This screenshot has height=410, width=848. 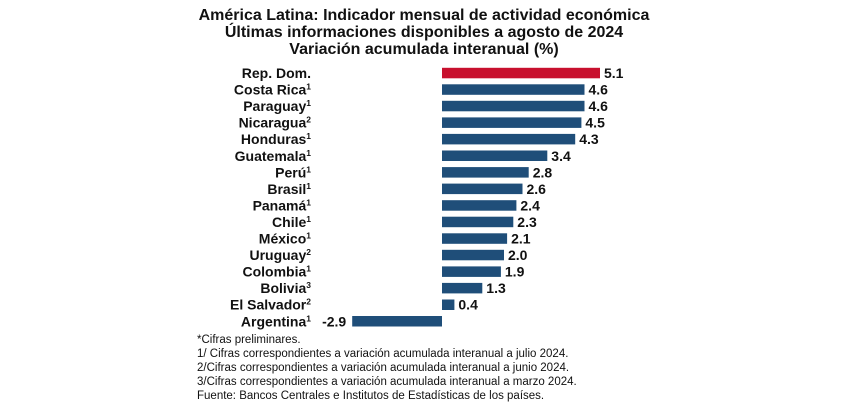 What do you see at coordinates (249, 340) in the screenshot?
I see `footnote-preliminary: *Cifras preliminares.` at bounding box center [249, 340].